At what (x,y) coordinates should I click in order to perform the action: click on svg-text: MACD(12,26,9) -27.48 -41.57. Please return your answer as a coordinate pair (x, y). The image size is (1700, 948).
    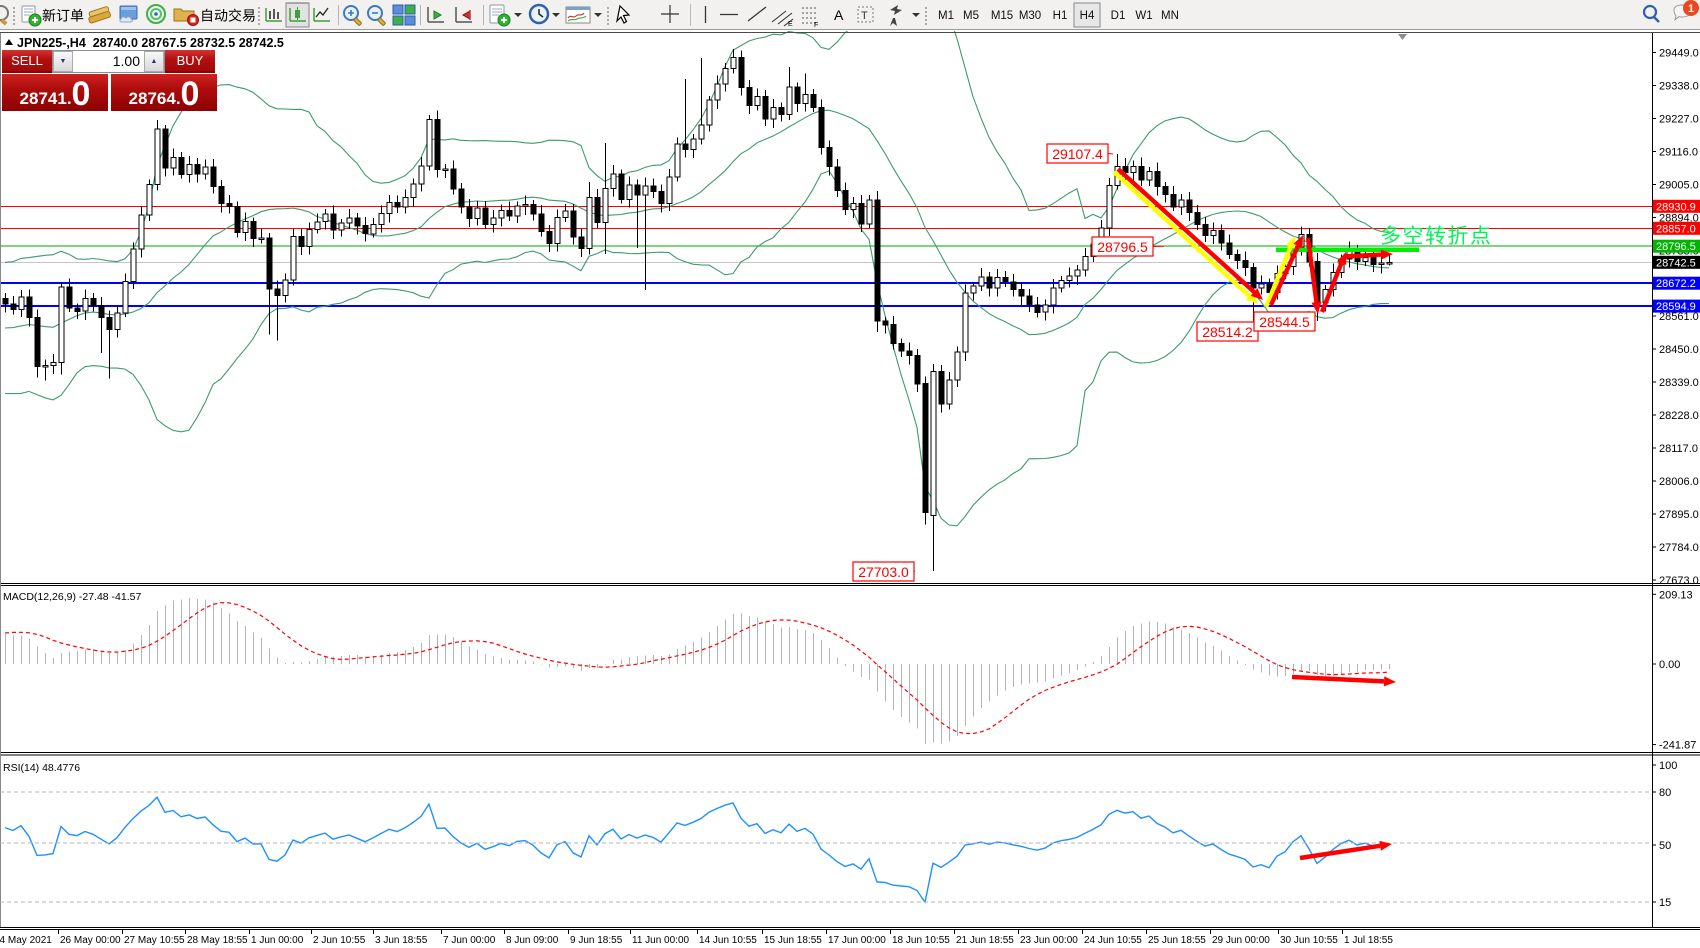
    Looking at the image, I should click on (72, 597).